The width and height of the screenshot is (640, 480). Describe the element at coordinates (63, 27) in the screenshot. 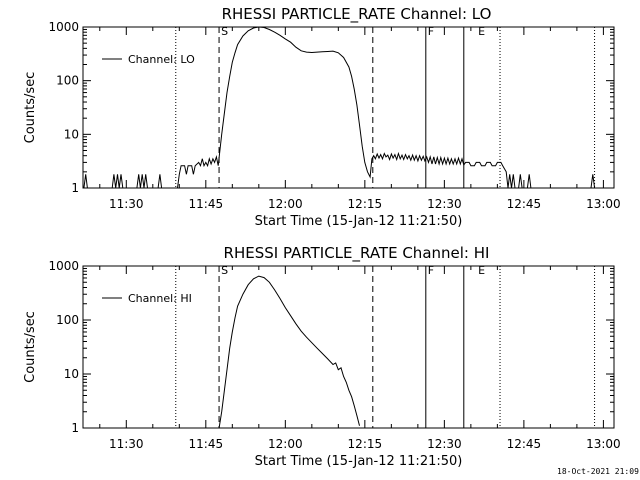

I see `chart-1-y-tick-label: 1000` at that location.